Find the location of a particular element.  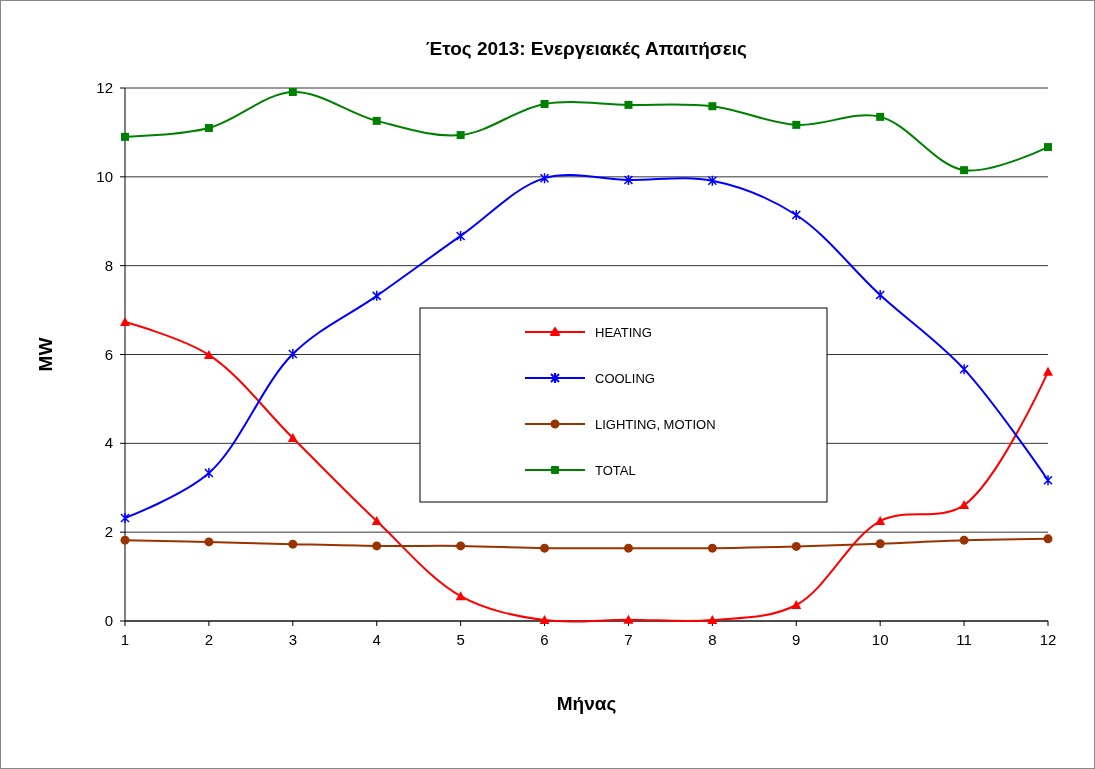

x-tick-label: 1 is located at coordinates (125, 639).